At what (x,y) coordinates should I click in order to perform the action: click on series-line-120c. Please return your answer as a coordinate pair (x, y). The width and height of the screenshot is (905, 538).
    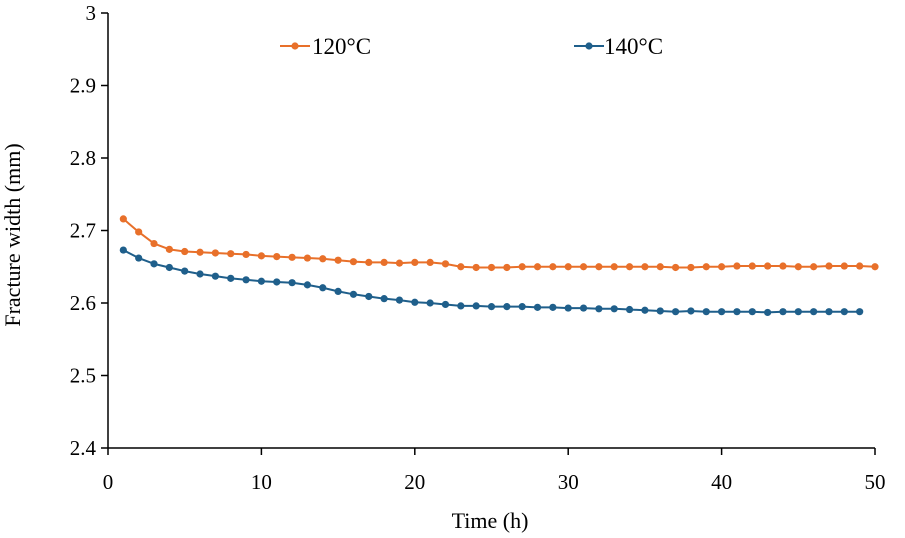
    Looking at the image, I should click on (499, 243).